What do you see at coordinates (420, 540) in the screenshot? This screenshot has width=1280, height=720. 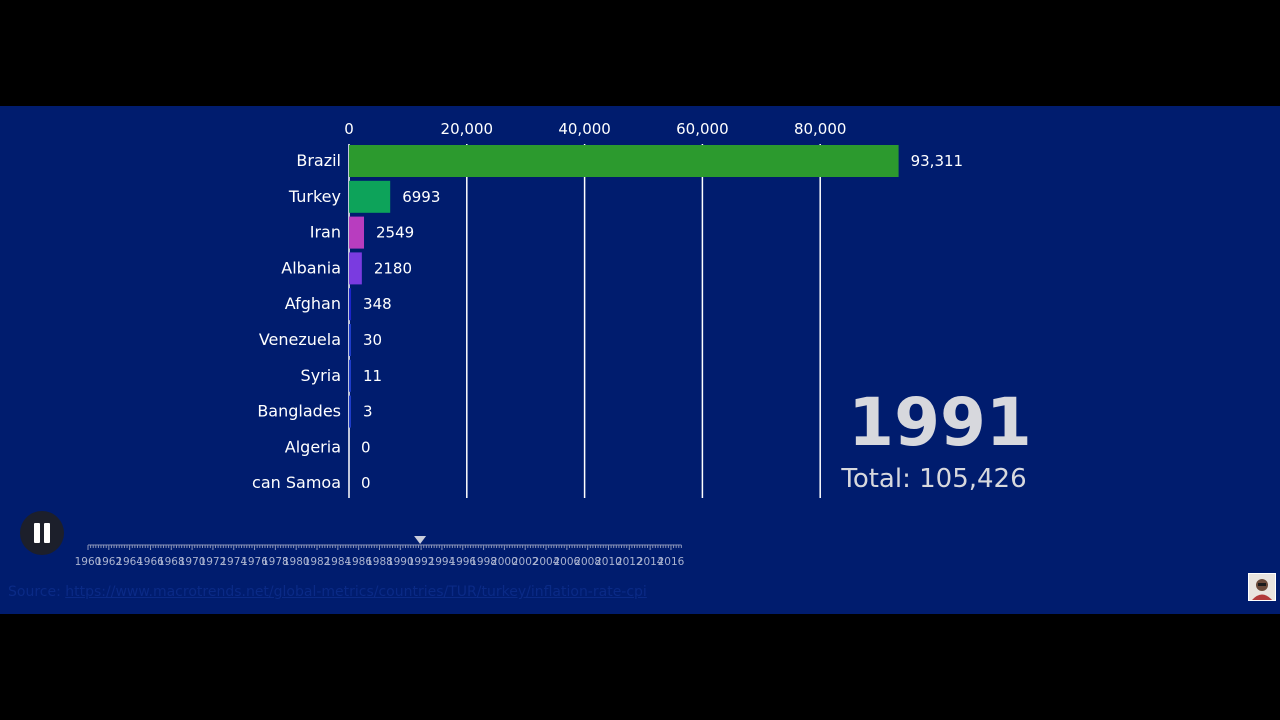 I see `timeline-handle` at bounding box center [420, 540].